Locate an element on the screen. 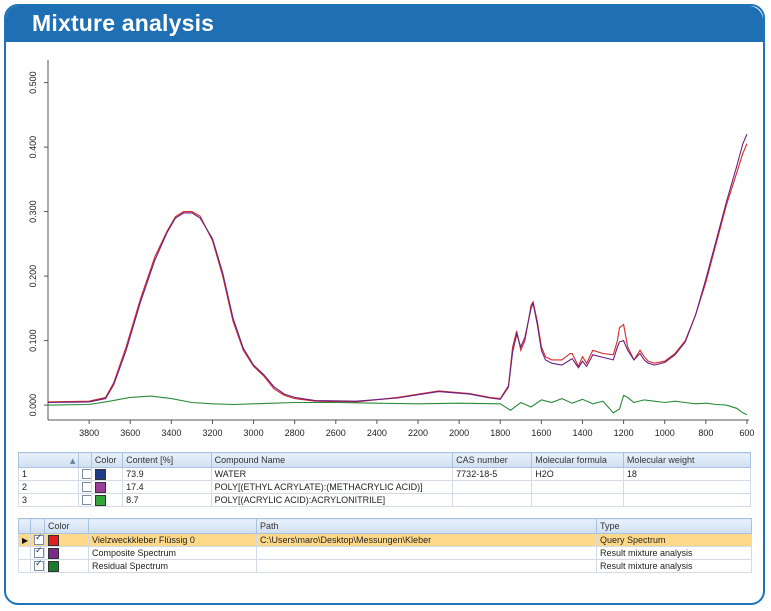  type-column-header: Type is located at coordinates (674, 526).